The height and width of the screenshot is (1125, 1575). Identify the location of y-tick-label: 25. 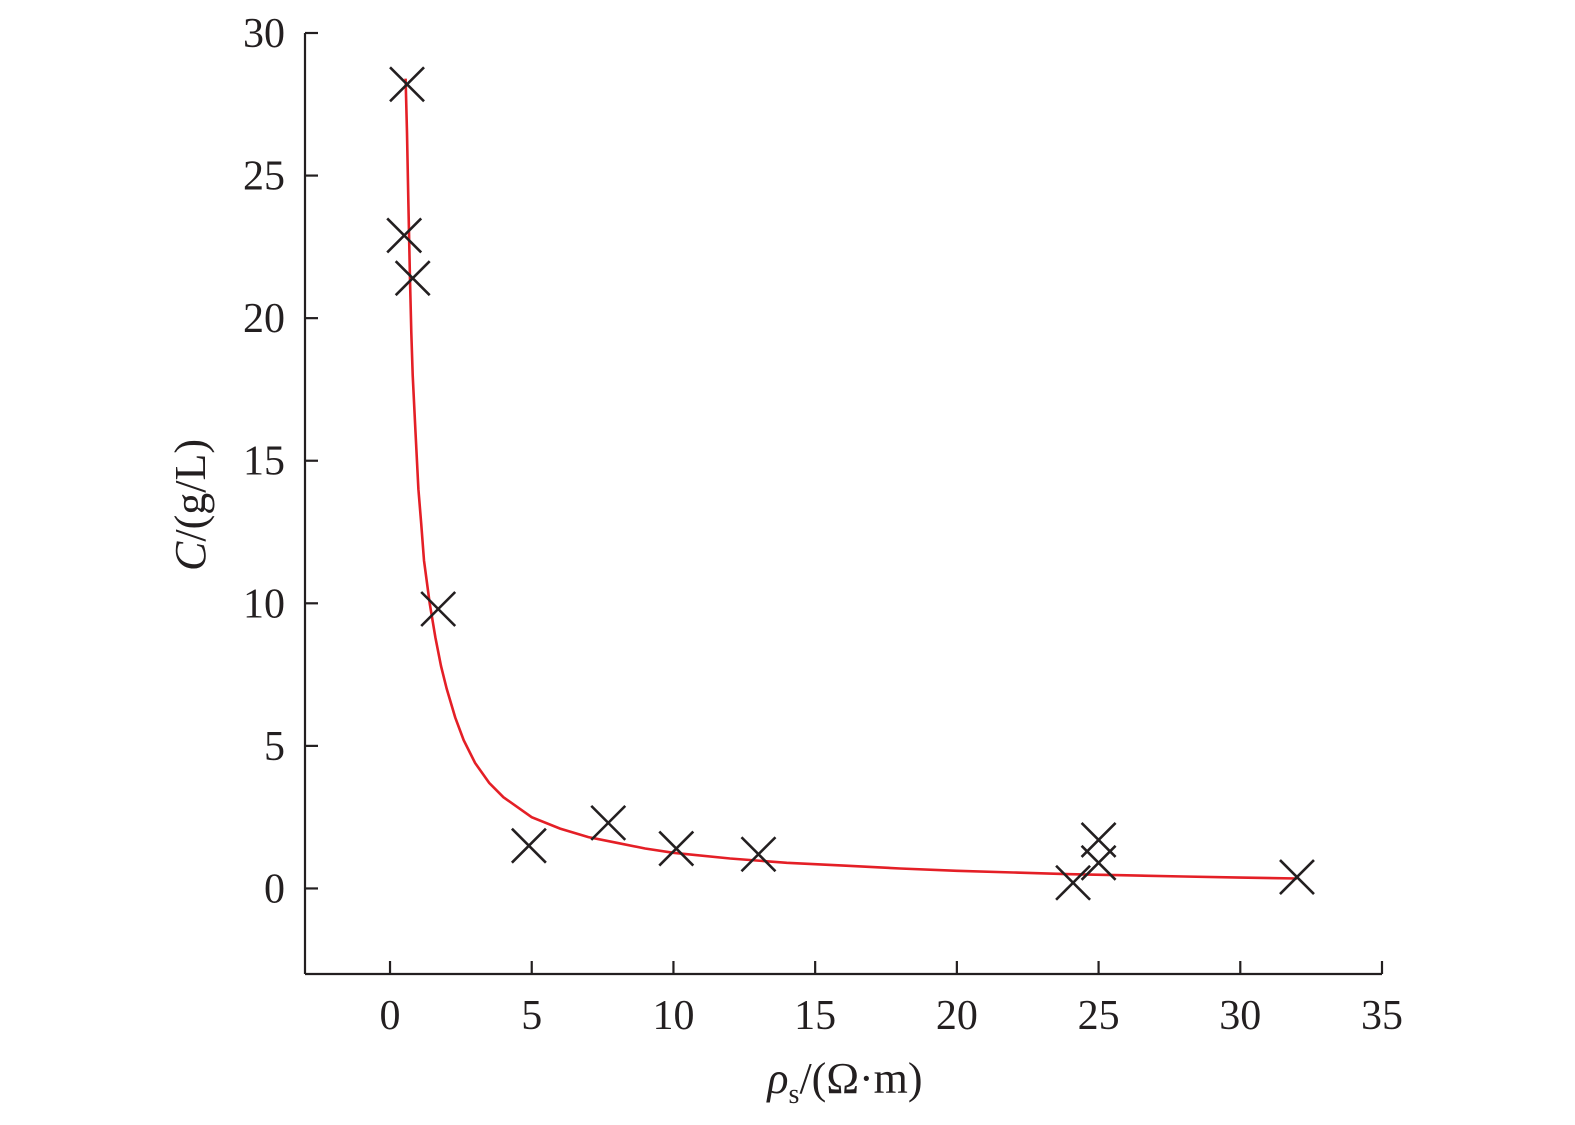
(264, 177).